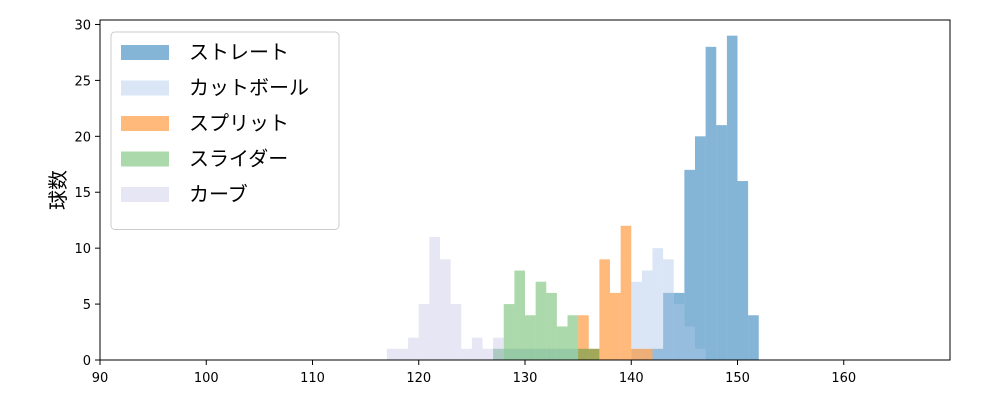 Image resolution: width=1000 pixels, height=400 pixels. I want to click on legend-item: ストレート, so click(205, 52).